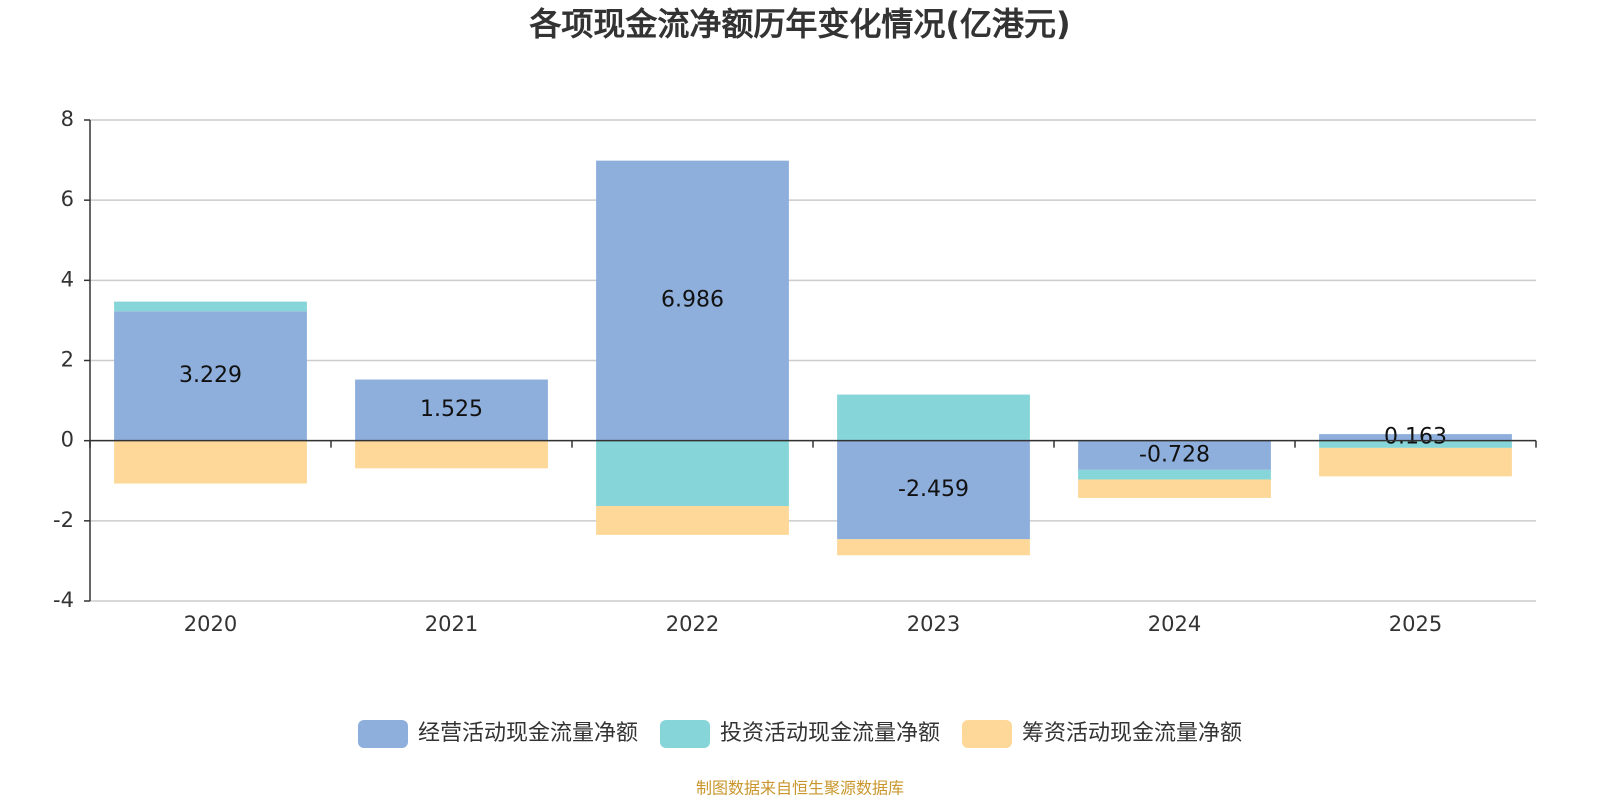  I want to click on x-tick-label: 2023, so click(933, 624).